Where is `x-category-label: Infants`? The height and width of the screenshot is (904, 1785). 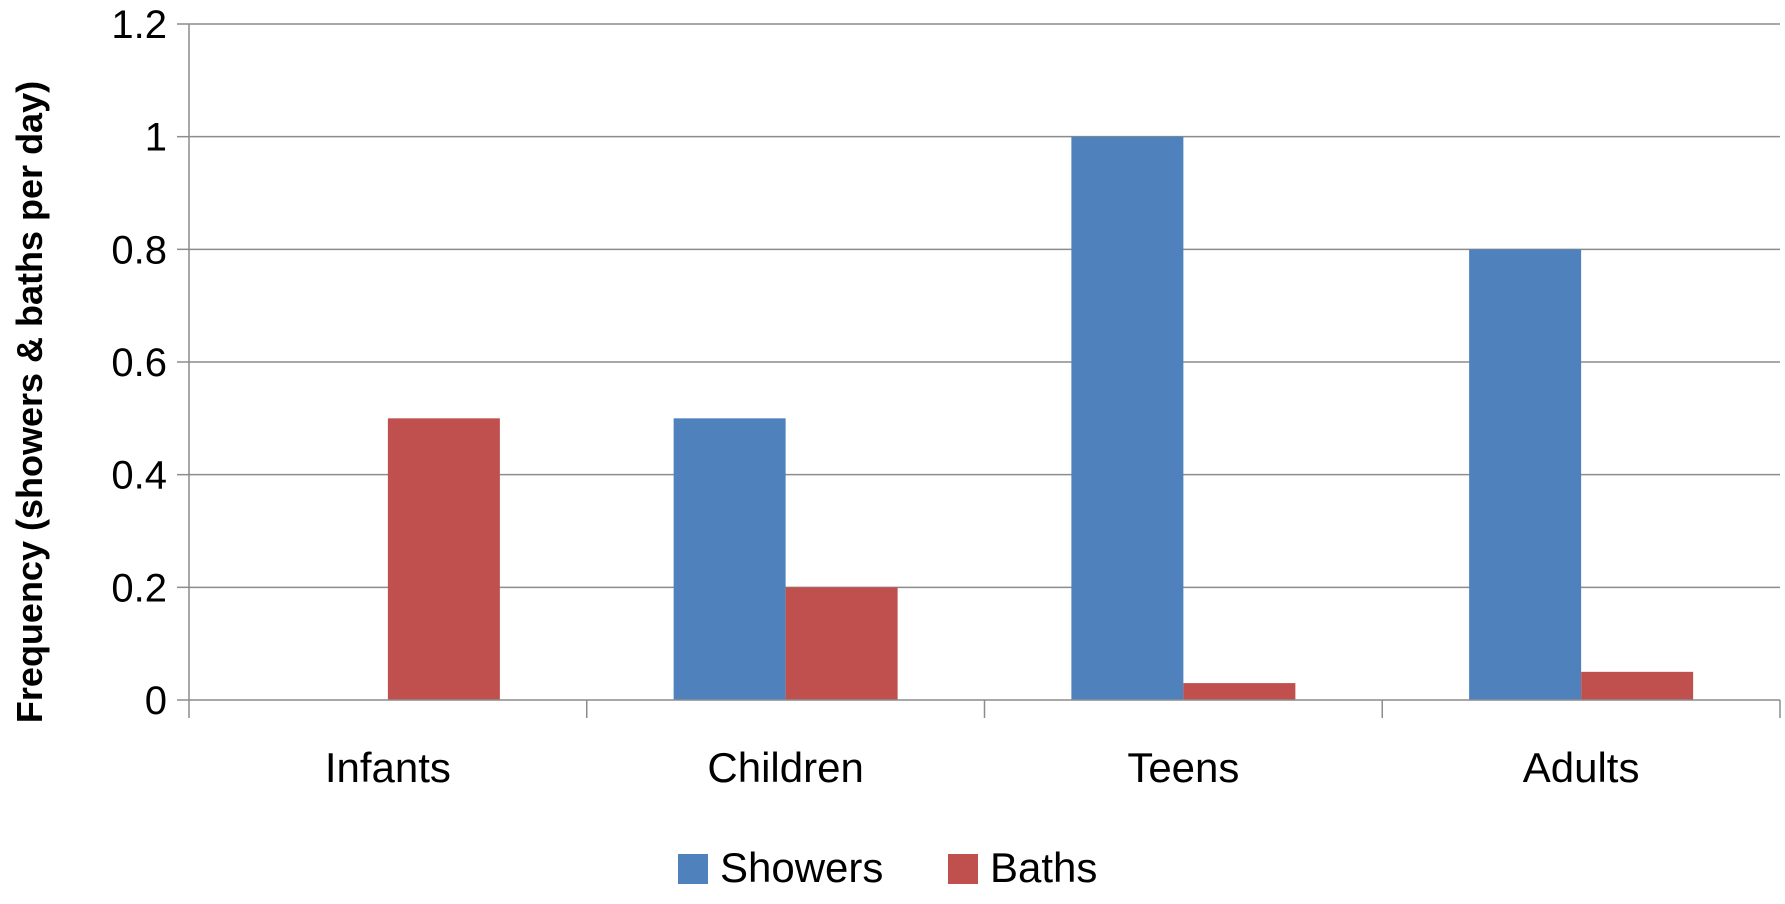 x-category-label: Infants is located at coordinates (388, 767).